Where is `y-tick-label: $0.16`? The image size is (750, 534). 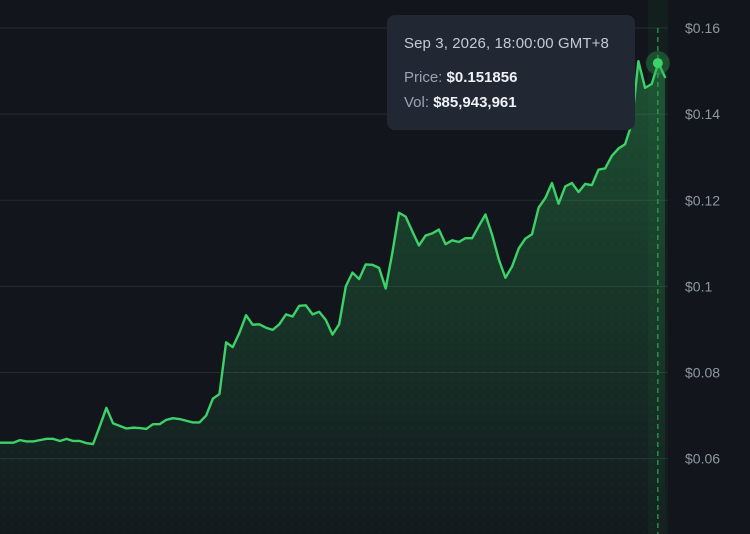 y-tick-label: $0.16 is located at coordinates (702, 28).